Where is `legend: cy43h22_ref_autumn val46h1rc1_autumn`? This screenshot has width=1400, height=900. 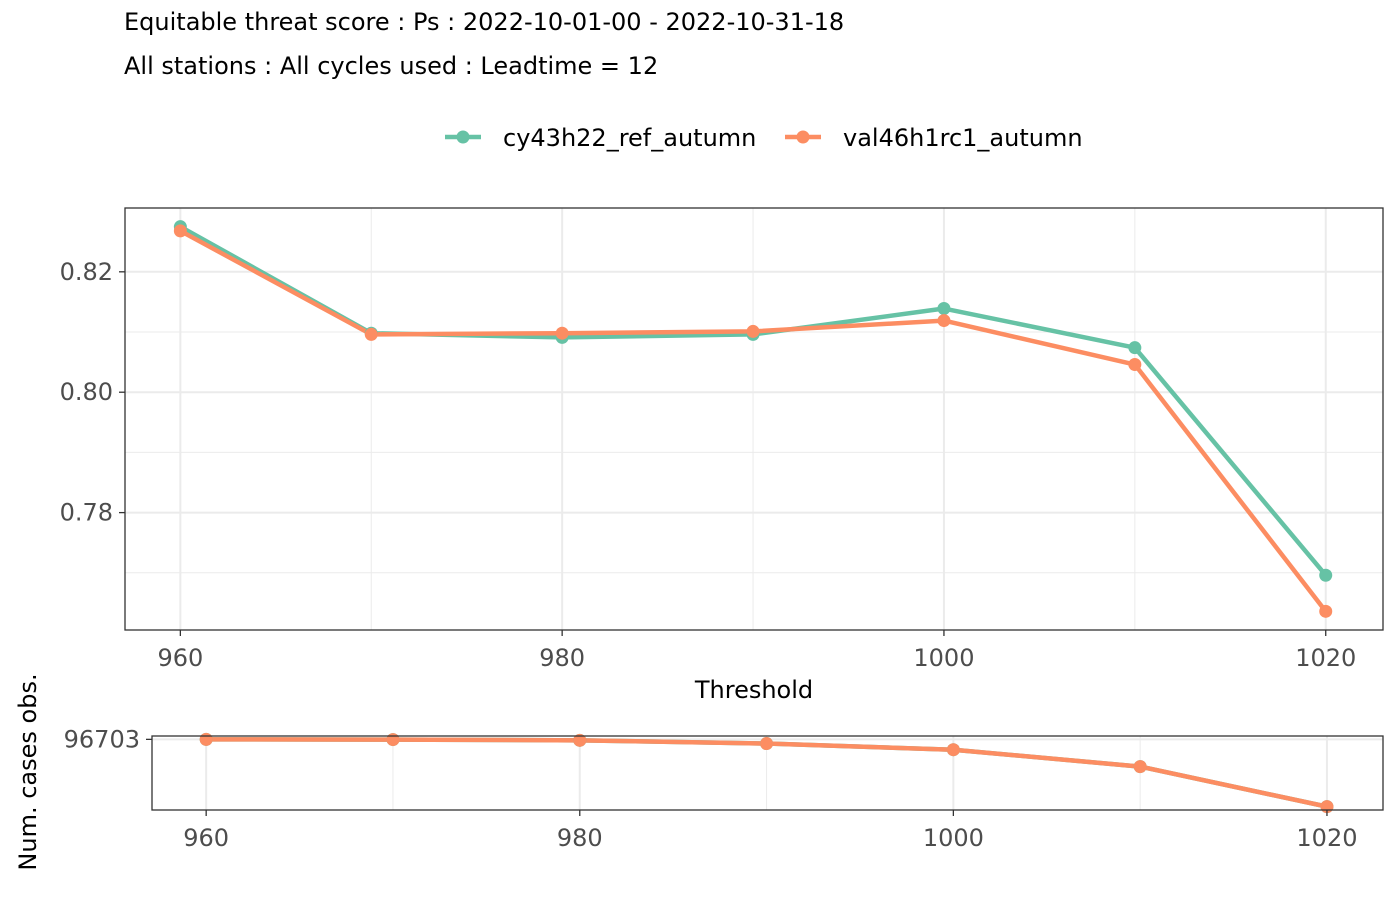 legend: cy43h22_ref_autumn val46h1rc1_autumn is located at coordinates (764, 138).